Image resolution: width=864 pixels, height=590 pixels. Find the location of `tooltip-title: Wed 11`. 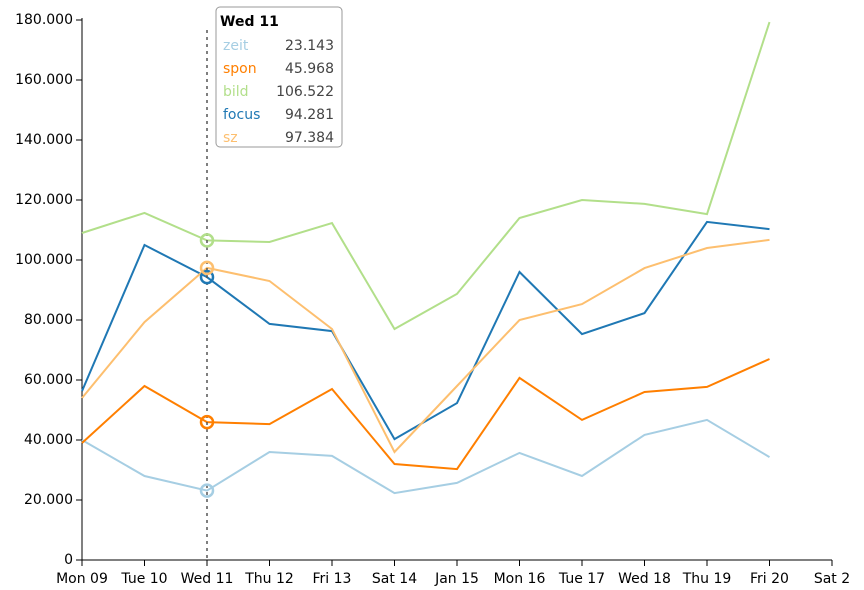

tooltip-title: Wed 11 is located at coordinates (249, 22).